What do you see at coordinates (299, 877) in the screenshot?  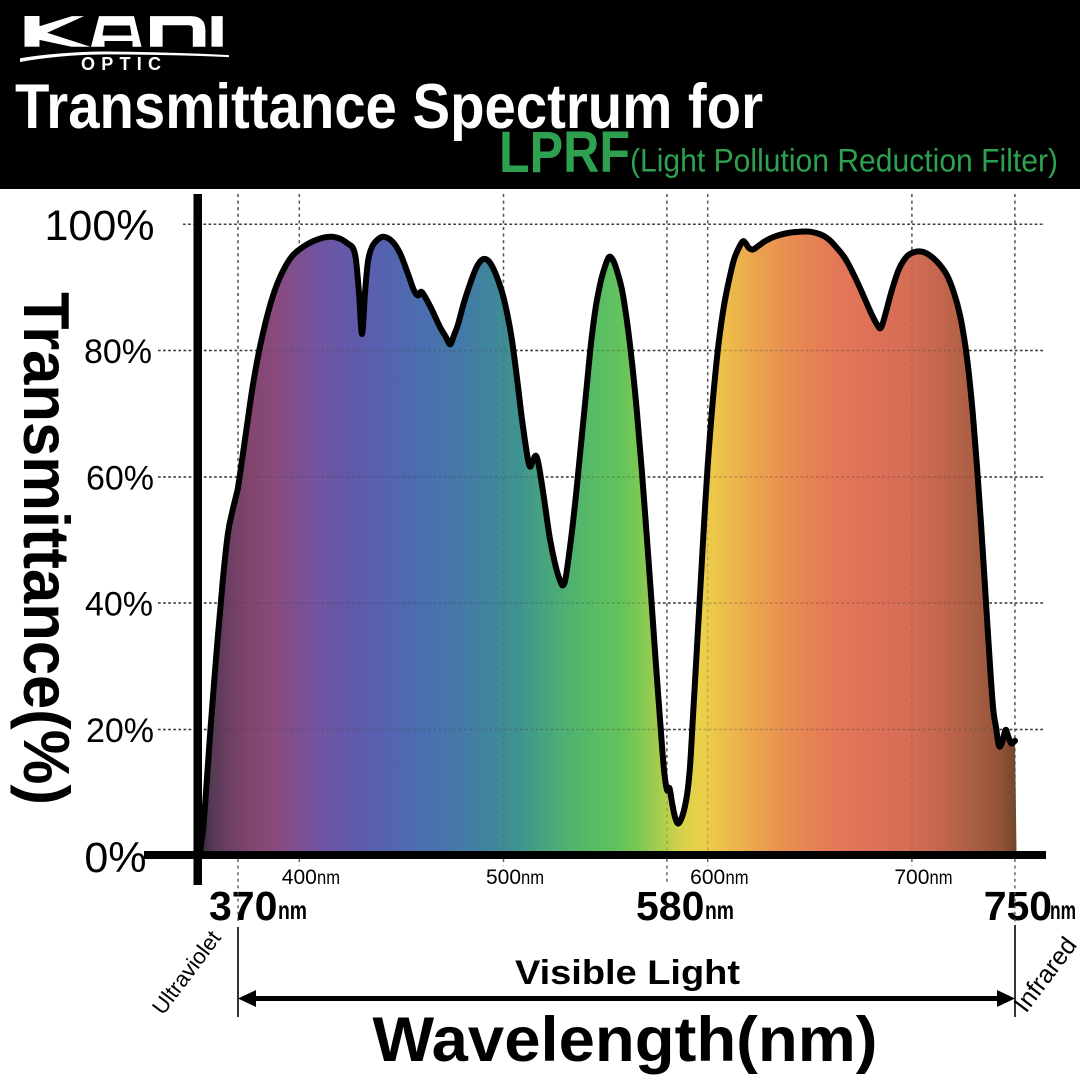 I see `svg-text: 400` at bounding box center [299, 877].